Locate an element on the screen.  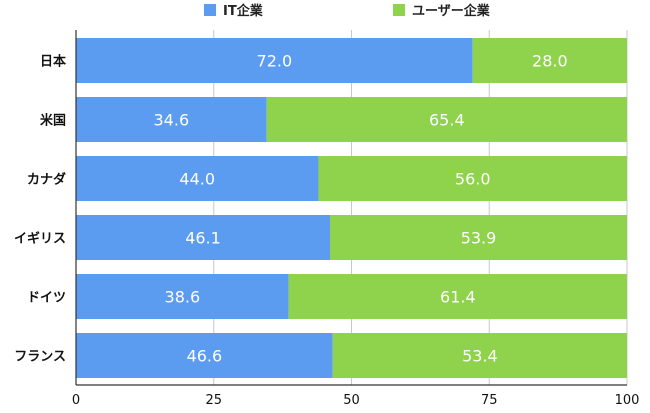
x-tick-label-100: 100 is located at coordinates (627, 400).